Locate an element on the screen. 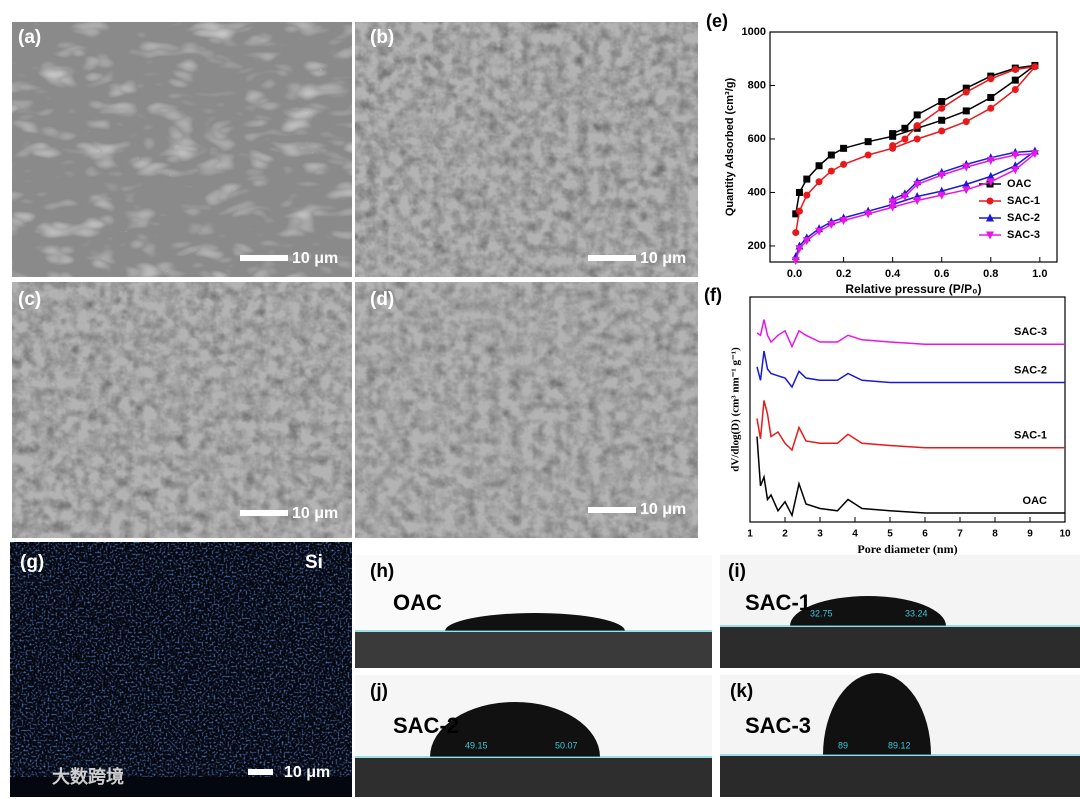  legend-label: OAC is located at coordinates (1019, 184).